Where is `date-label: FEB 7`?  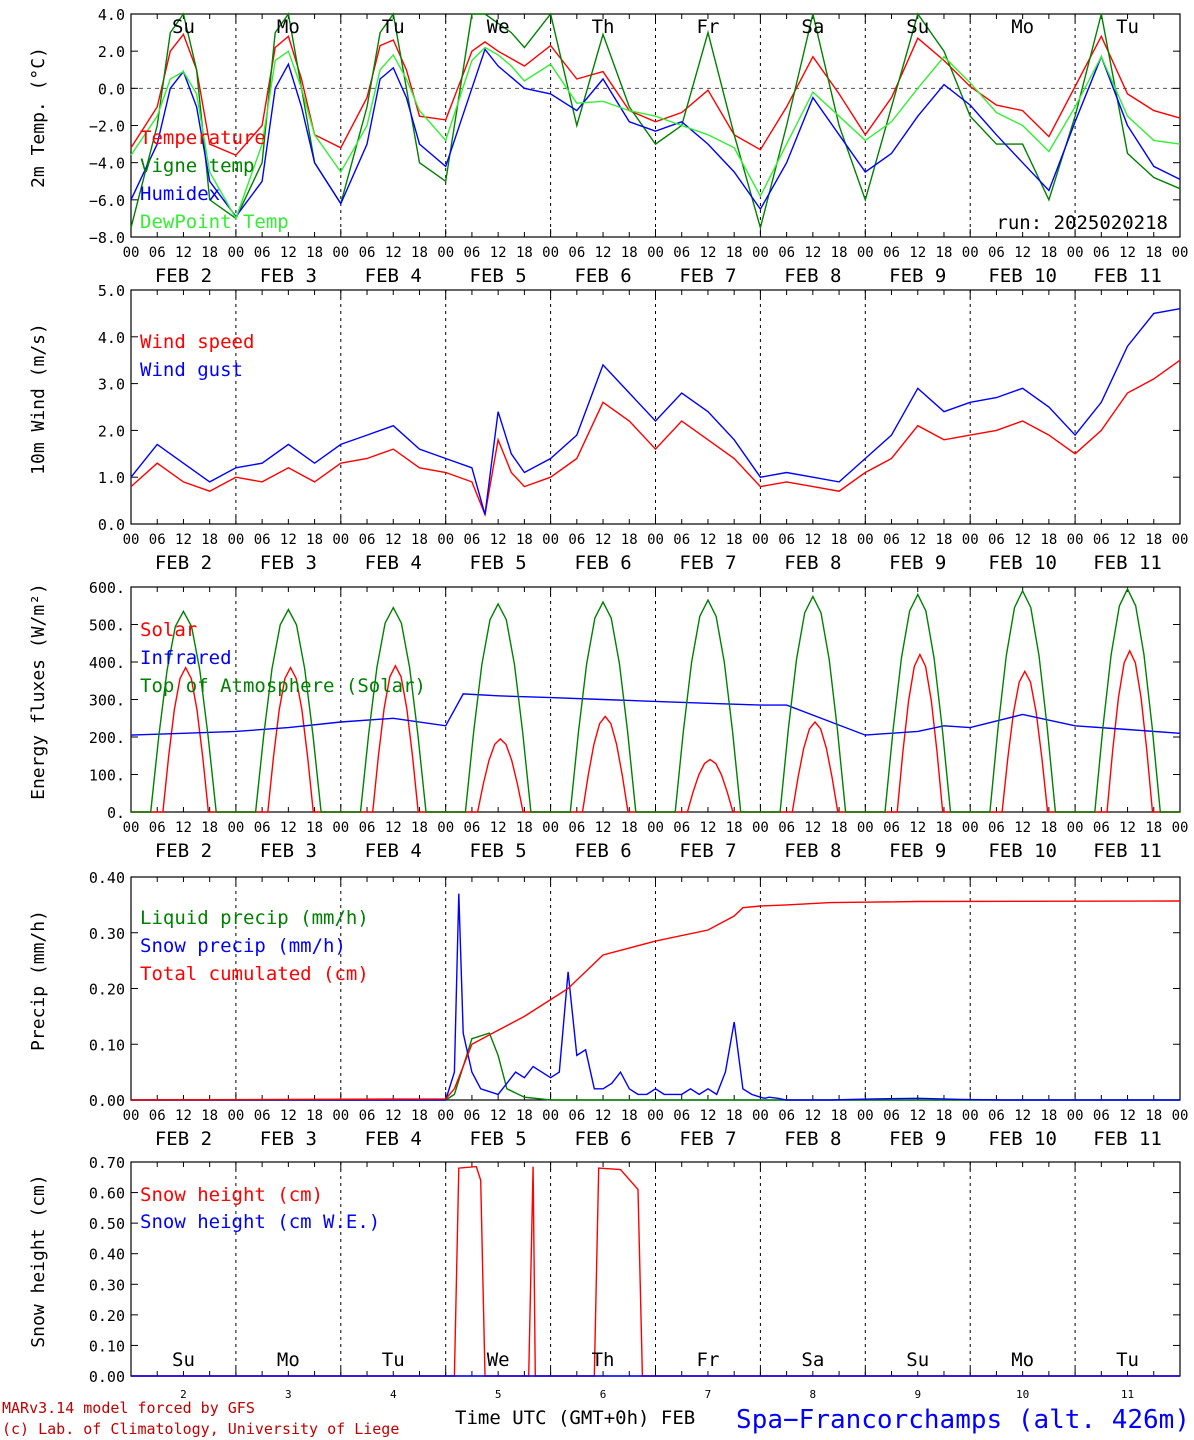
date-label: FEB 7 is located at coordinates (707, 1139).